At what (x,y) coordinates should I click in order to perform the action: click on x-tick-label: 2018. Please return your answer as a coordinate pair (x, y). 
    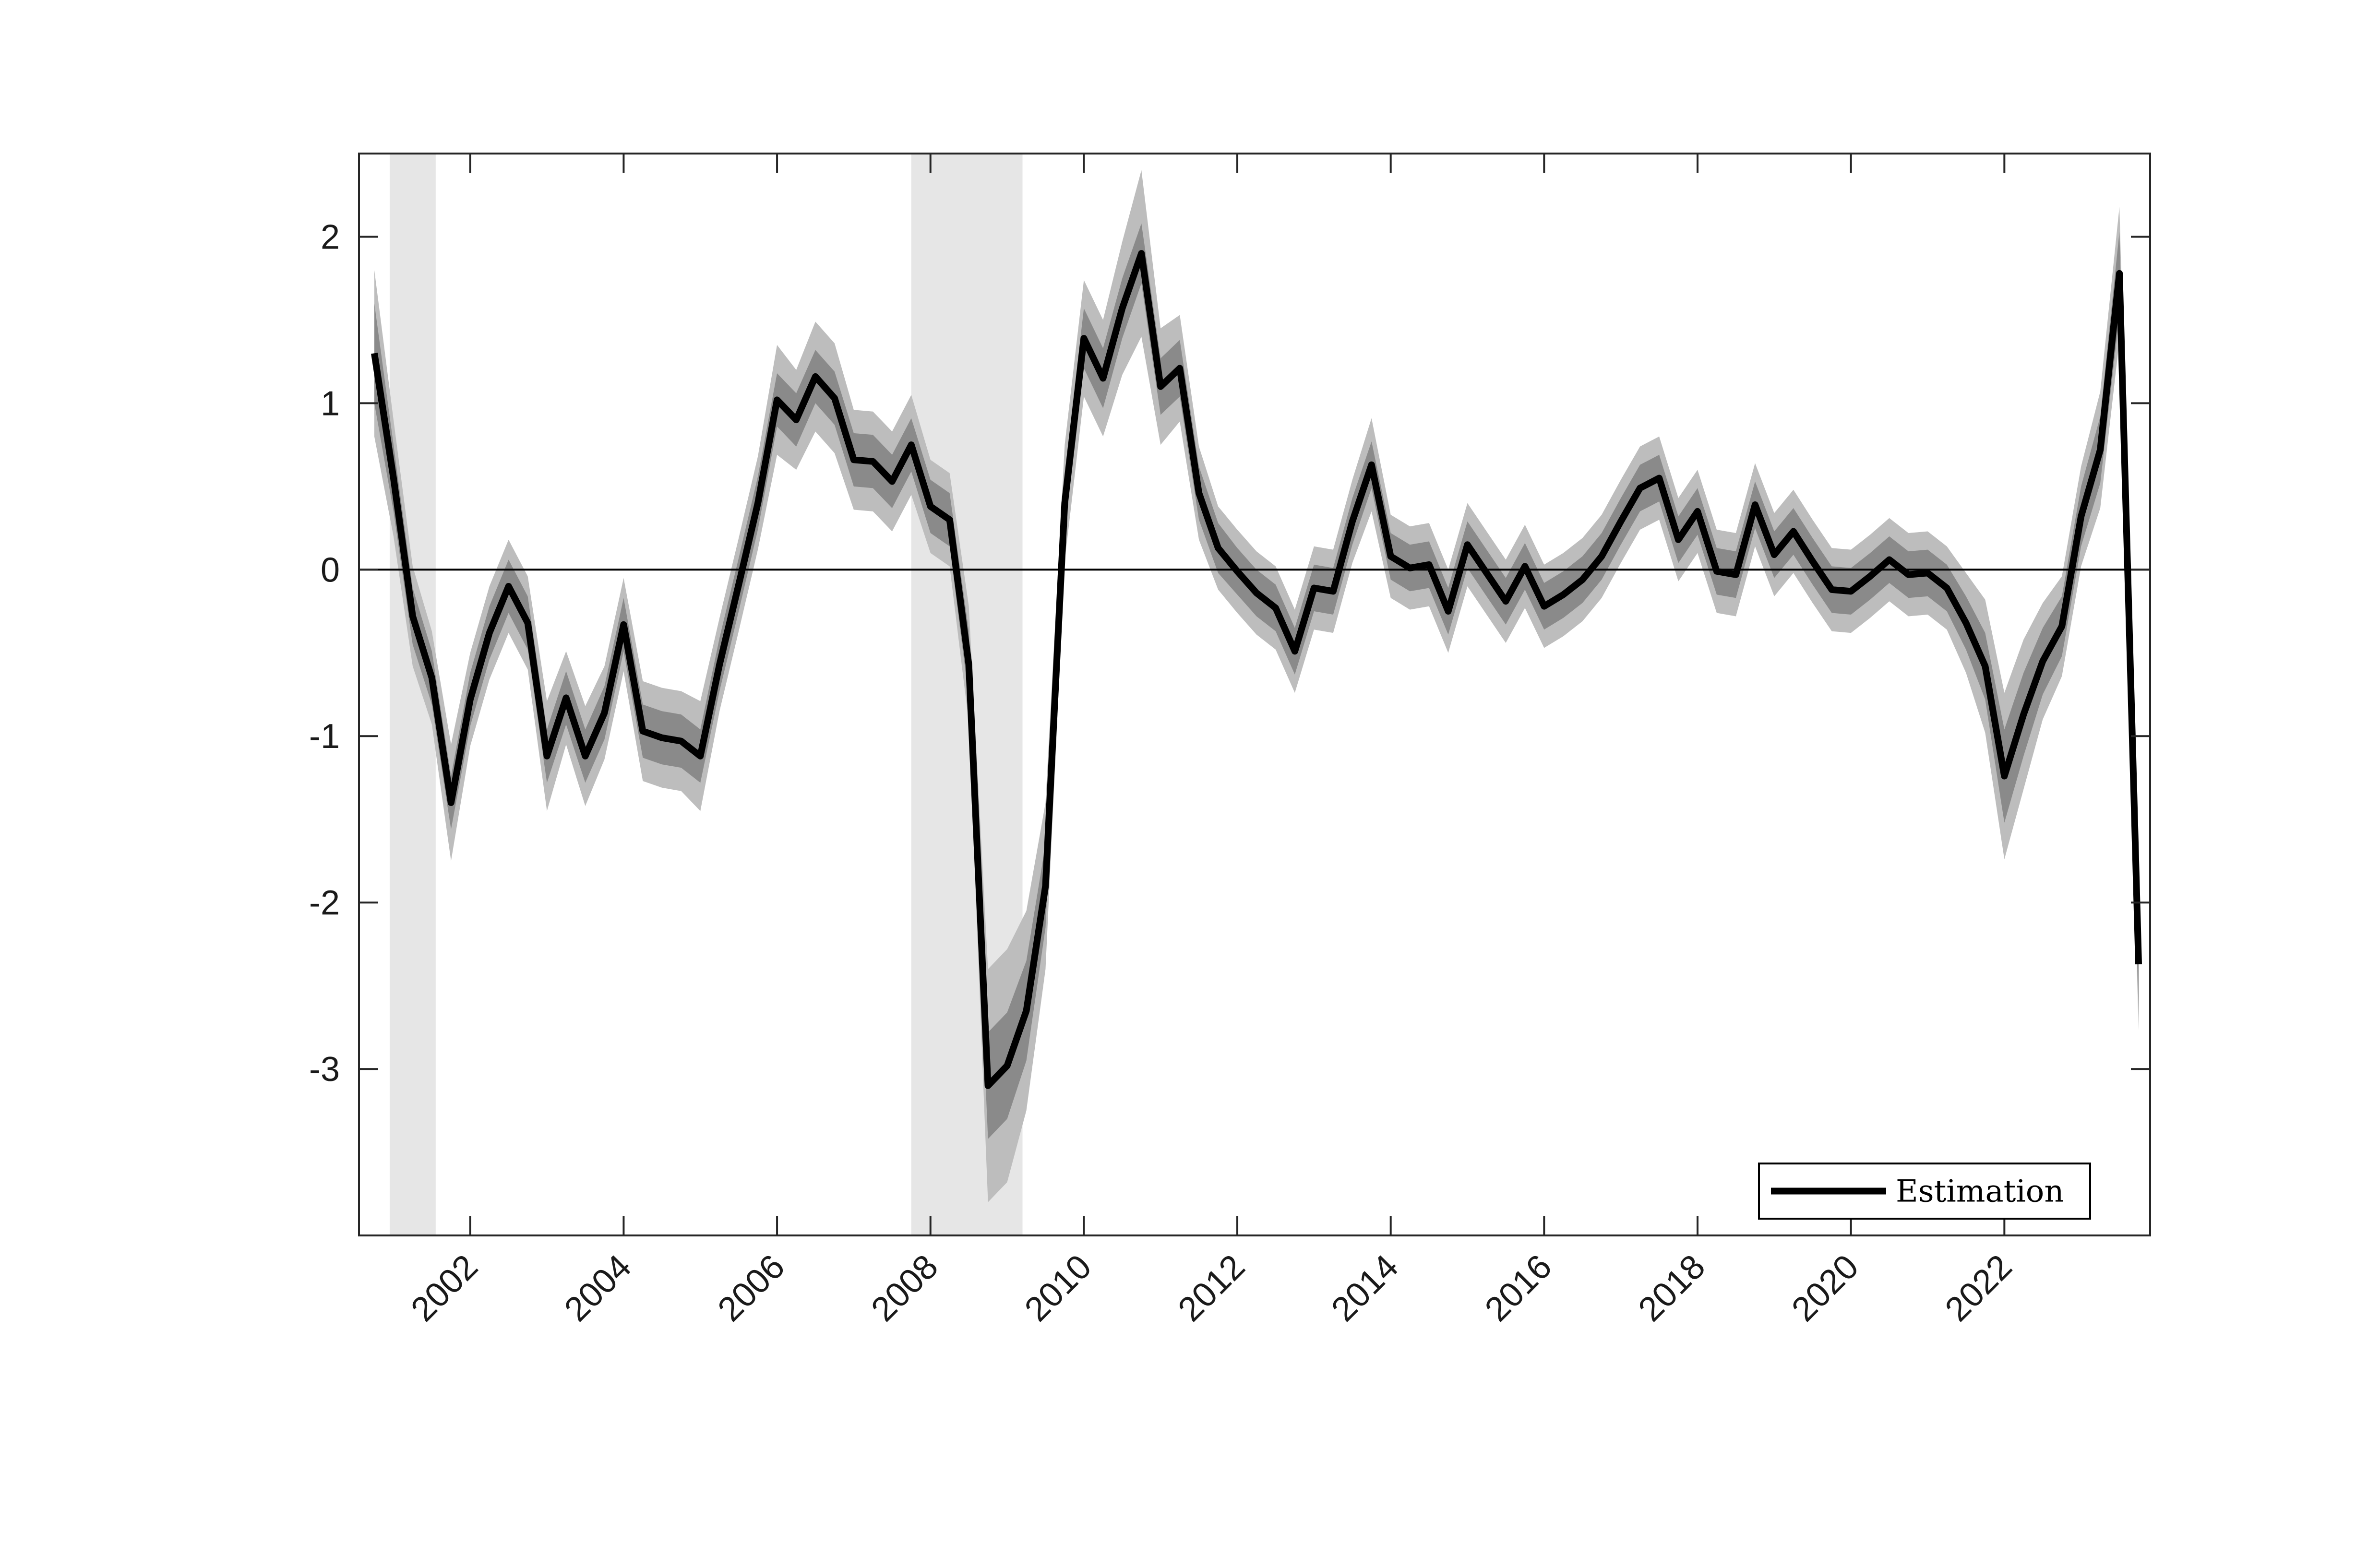
    Looking at the image, I should click on (1672, 1288).